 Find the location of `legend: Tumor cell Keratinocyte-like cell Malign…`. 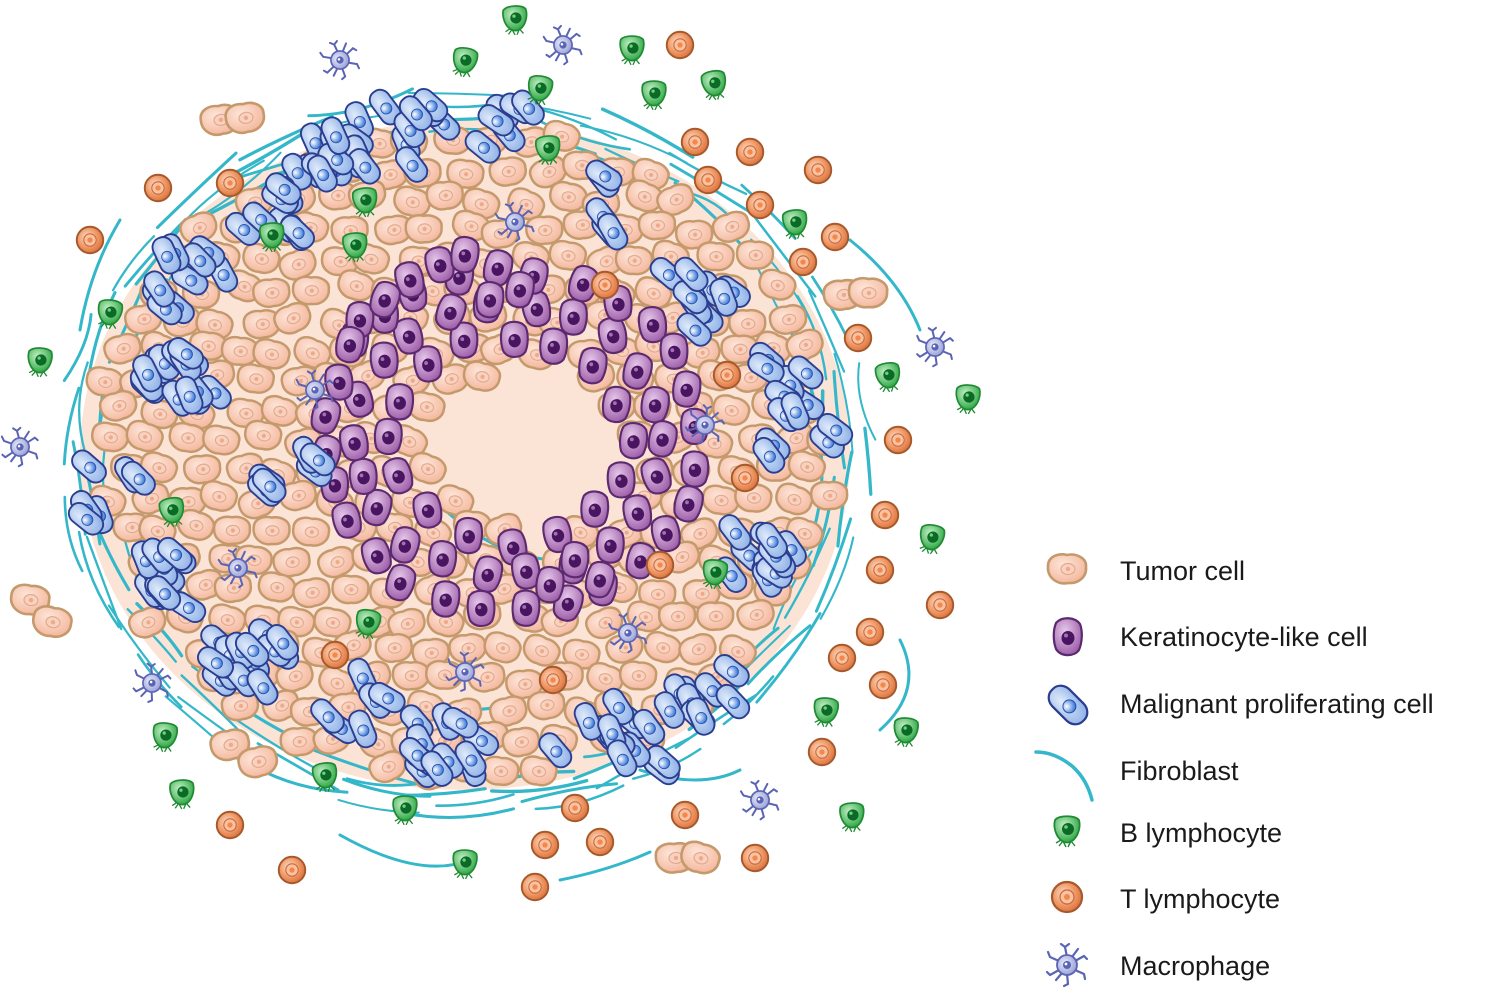

legend: Tumor cell Keratinocyte-like cell Malign… is located at coordinates (1234, 770).